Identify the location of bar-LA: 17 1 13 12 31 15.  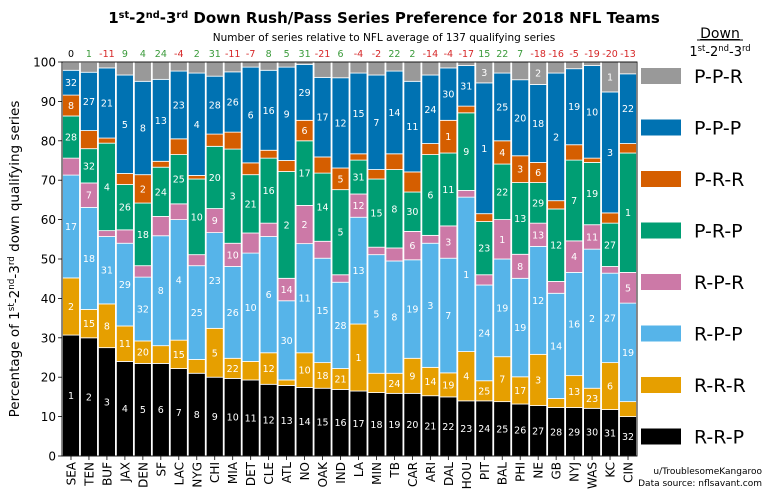
(358, 259).